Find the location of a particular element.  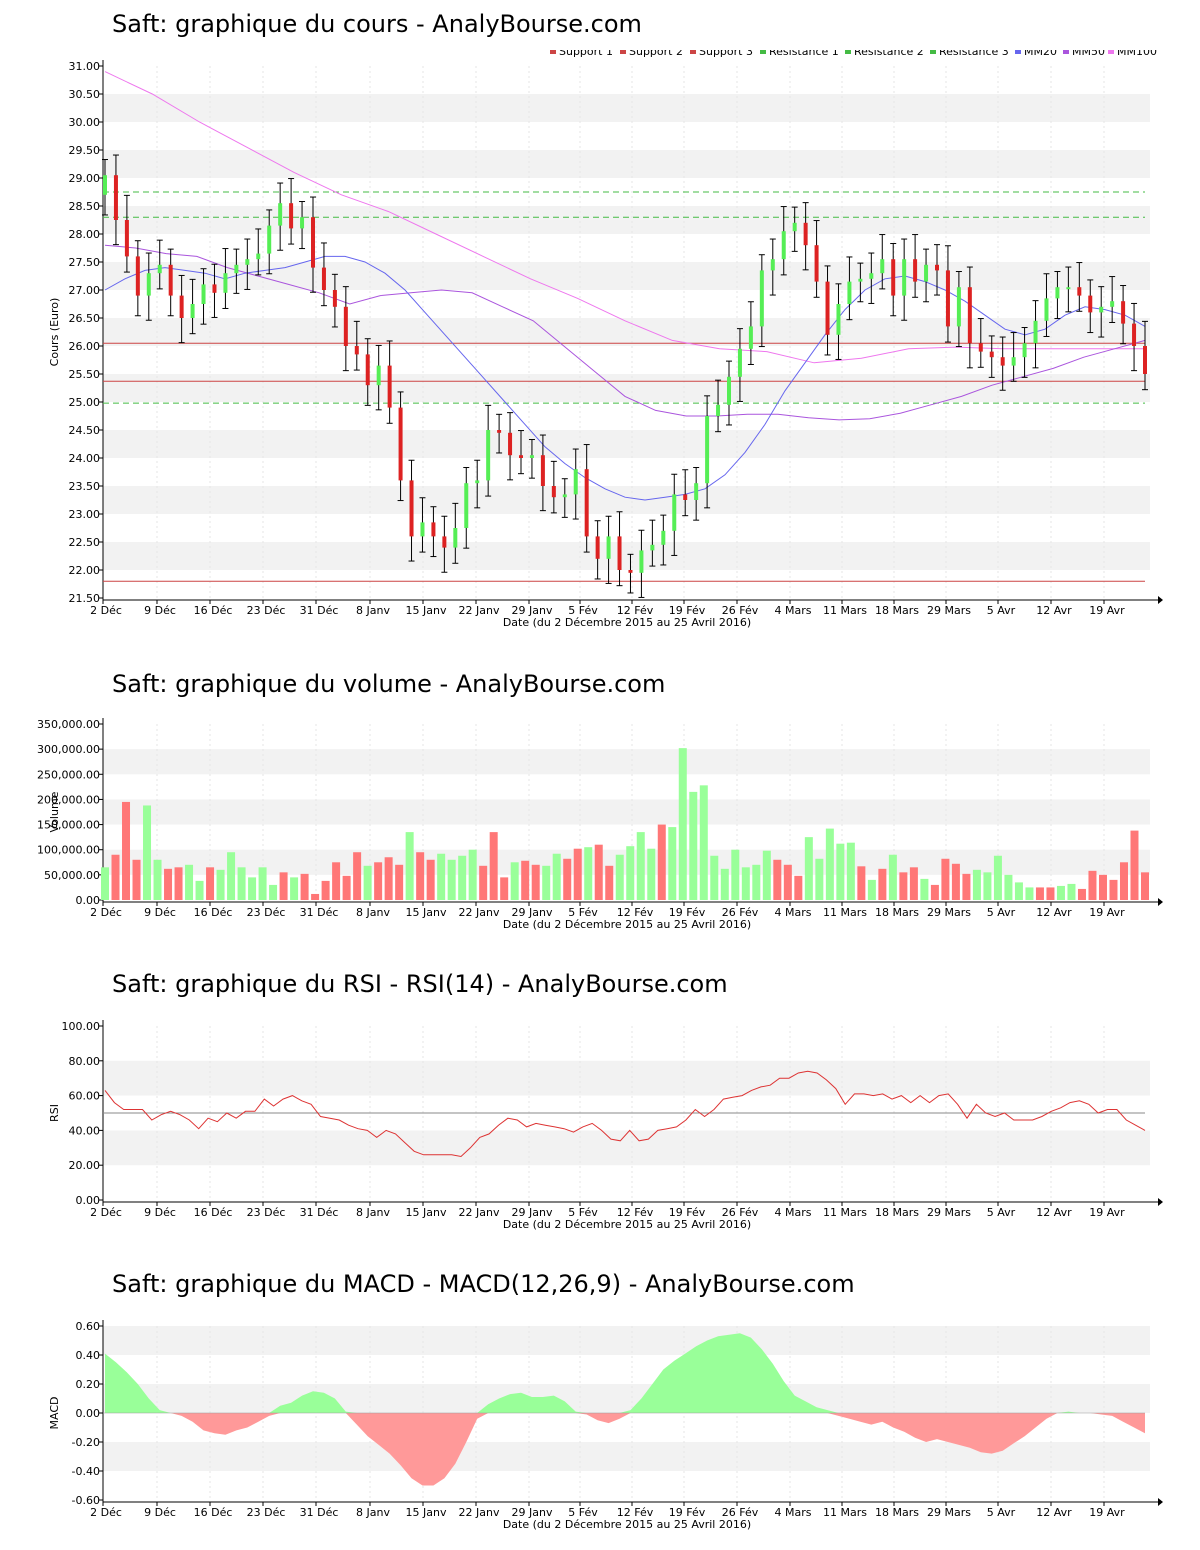

y-tick-label: -0.40 is located at coordinates (86, 1471).